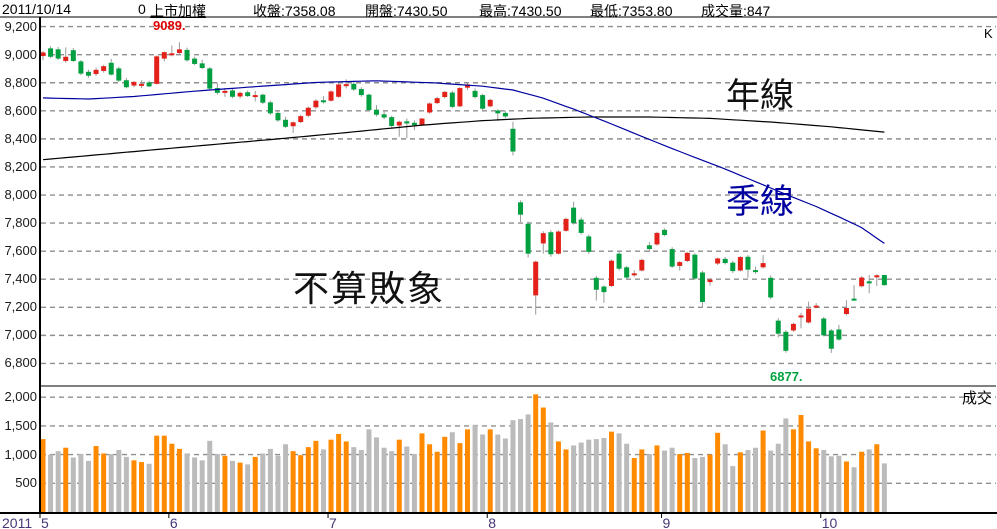 The image size is (997, 529). Describe the element at coordinates (20, 223) in the screenshot. I see `price-tick-label: 7,800` at that location.